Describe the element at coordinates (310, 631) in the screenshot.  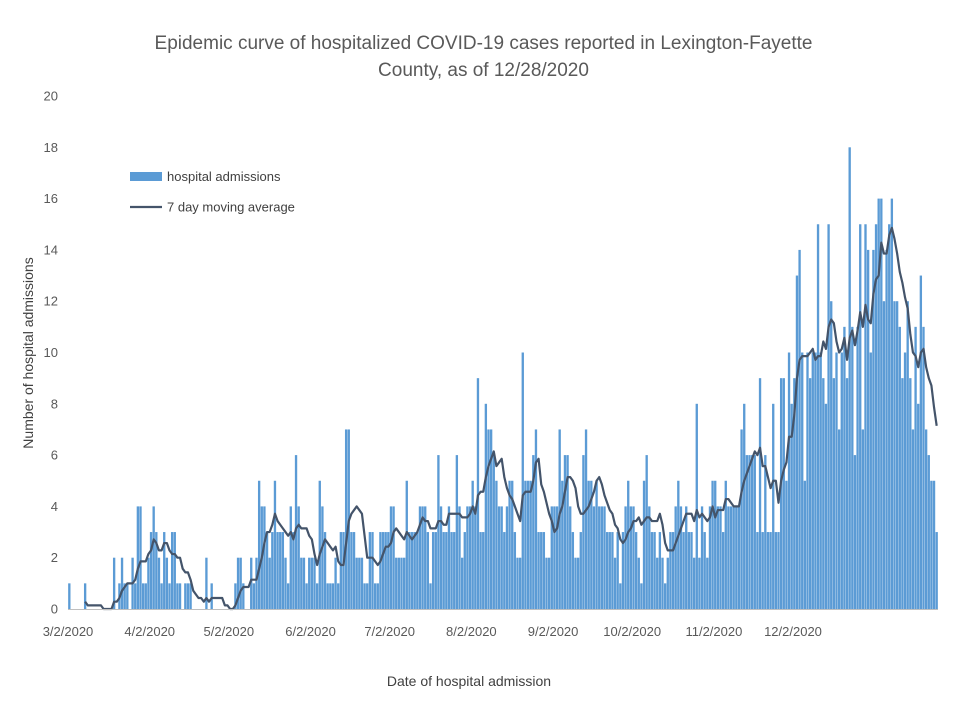
I see `x-tick-label: 6/2/2020` at that location.